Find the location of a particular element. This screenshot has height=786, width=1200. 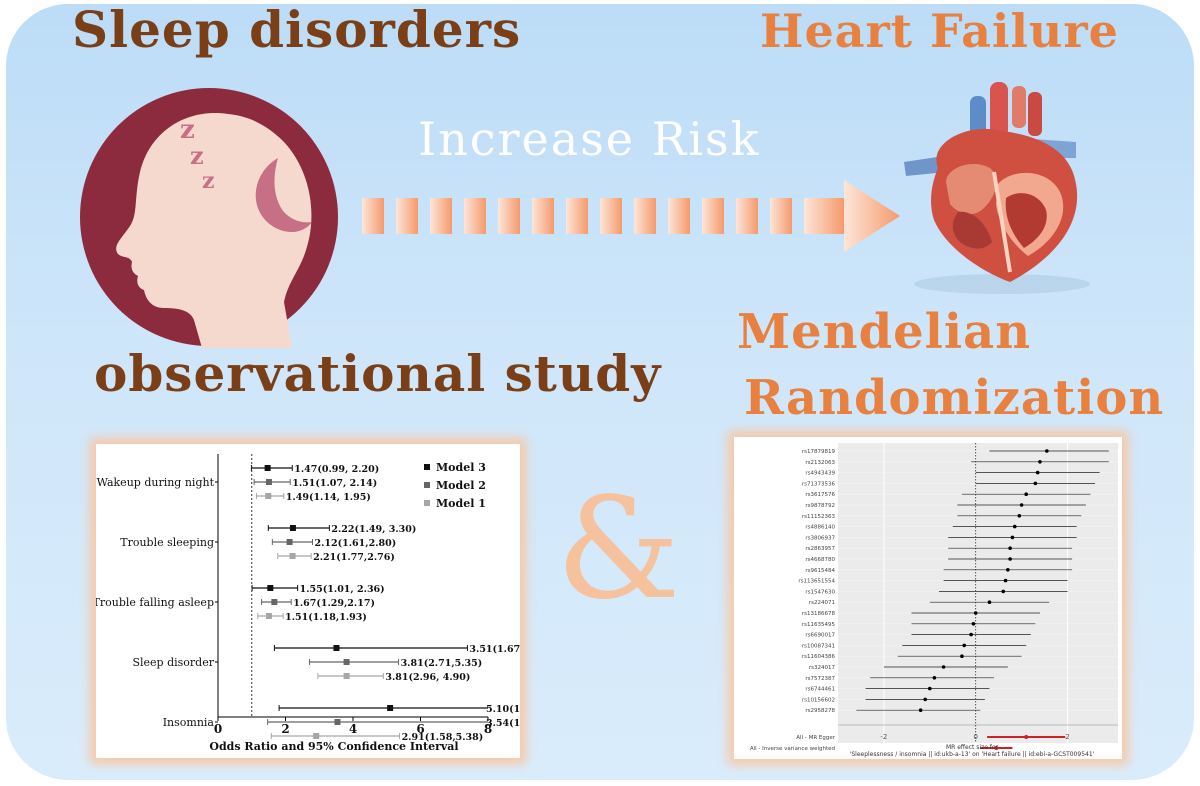

estimate-label: 1.55(1.01, 2.36) is located at coordinates (342, 589).